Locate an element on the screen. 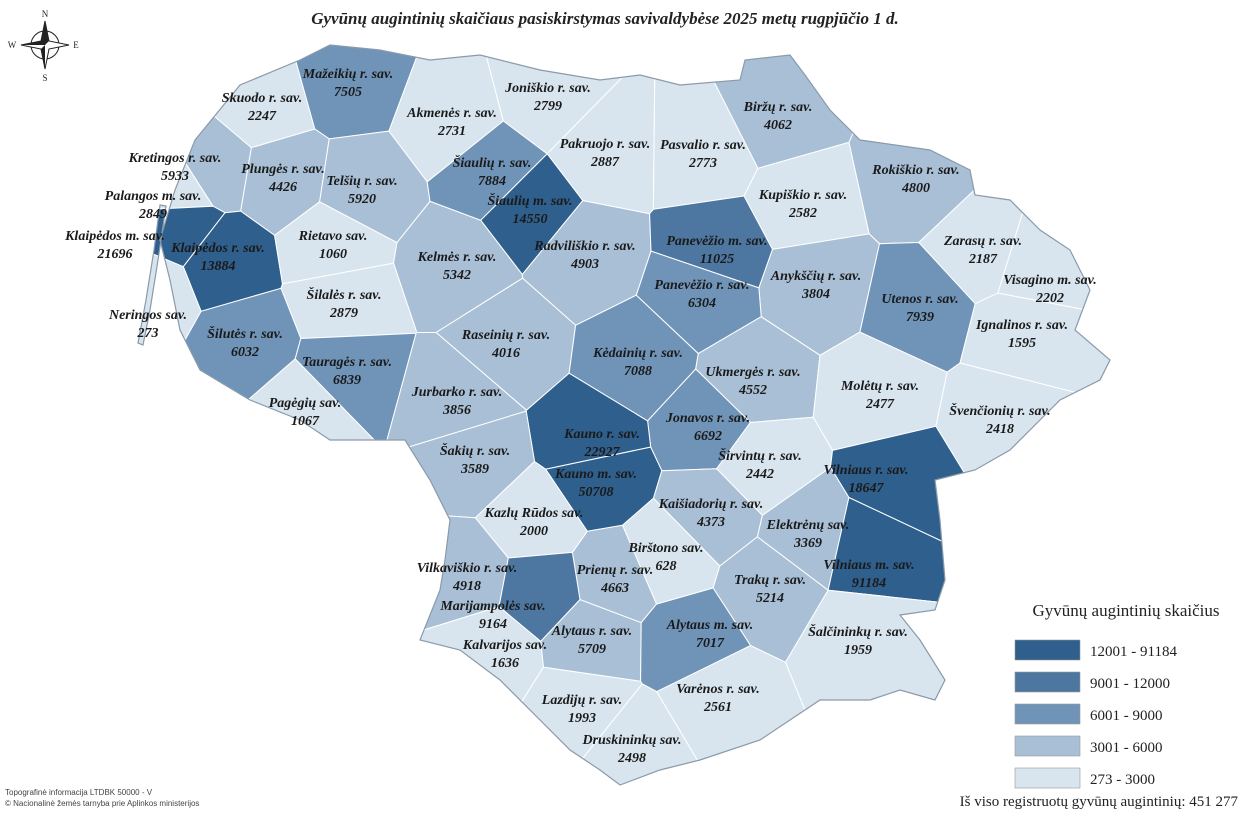  municipality-value: 1067 is located at coordinates (305, 421).